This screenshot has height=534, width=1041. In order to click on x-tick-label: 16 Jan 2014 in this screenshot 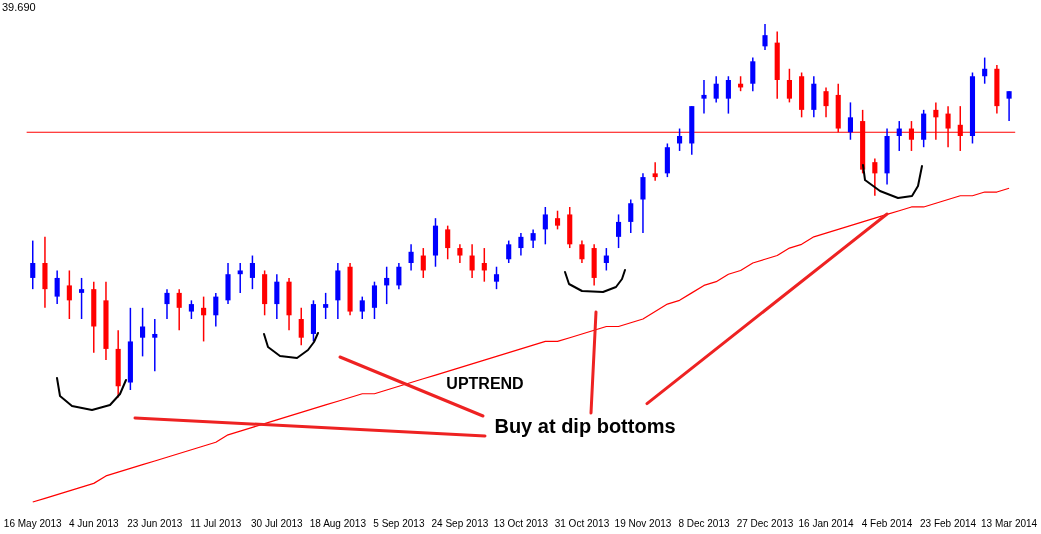, I will do `click(826, 523)`.